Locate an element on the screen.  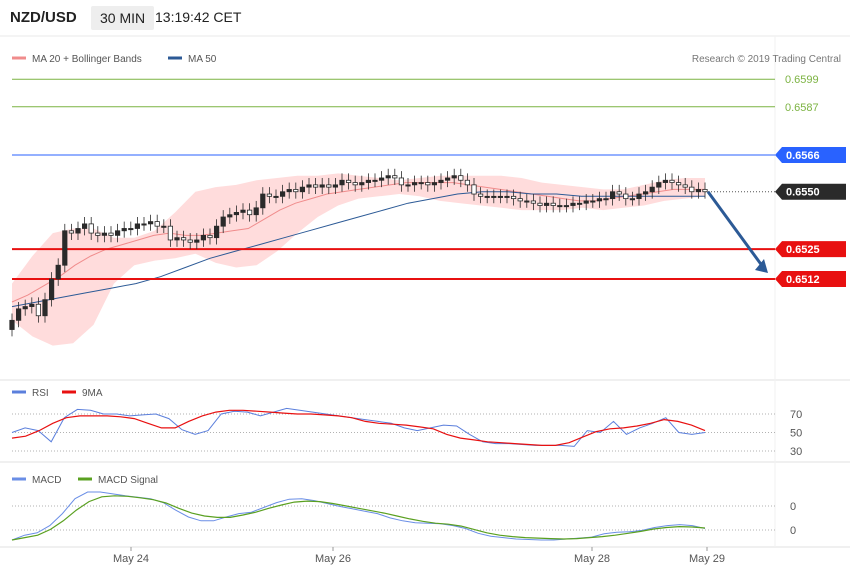
x-axis: May 24 May 26 May 28 May 29 is located at coordinates (419, 556).